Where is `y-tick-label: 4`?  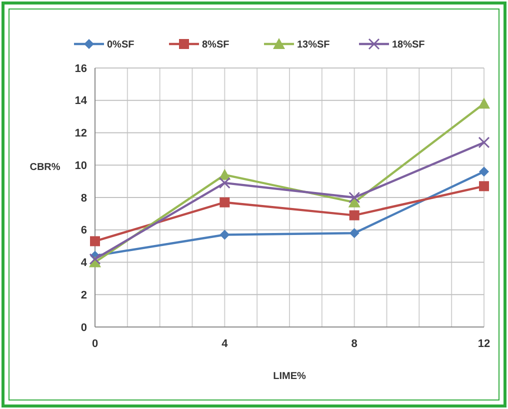
y-tick-label: 4 is located at coordinates (84, 263).